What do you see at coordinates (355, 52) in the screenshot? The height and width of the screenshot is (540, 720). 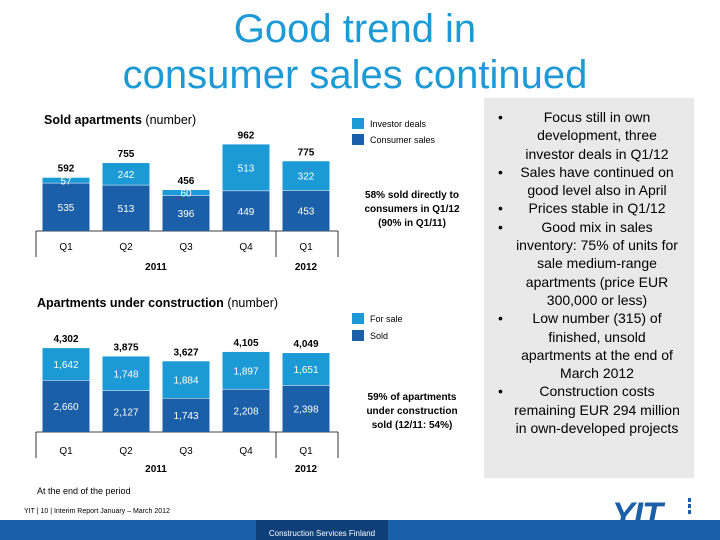 I see `slide-title: Good trend in consumer sales continued` at bounding box center [355, 52].